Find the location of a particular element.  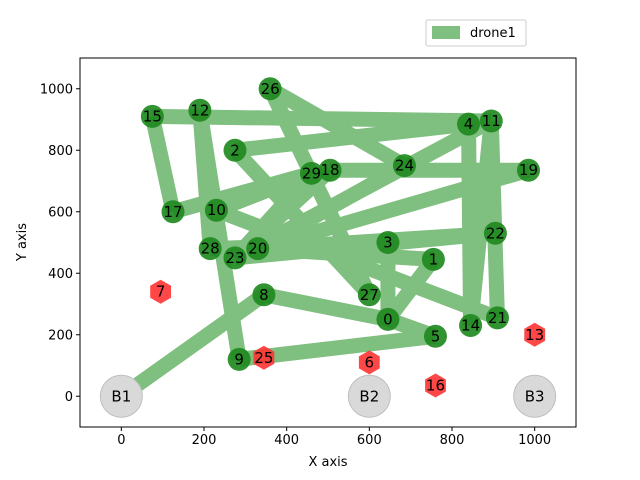

waypoint-label-29: 29 is located at coordinates (311, 173).